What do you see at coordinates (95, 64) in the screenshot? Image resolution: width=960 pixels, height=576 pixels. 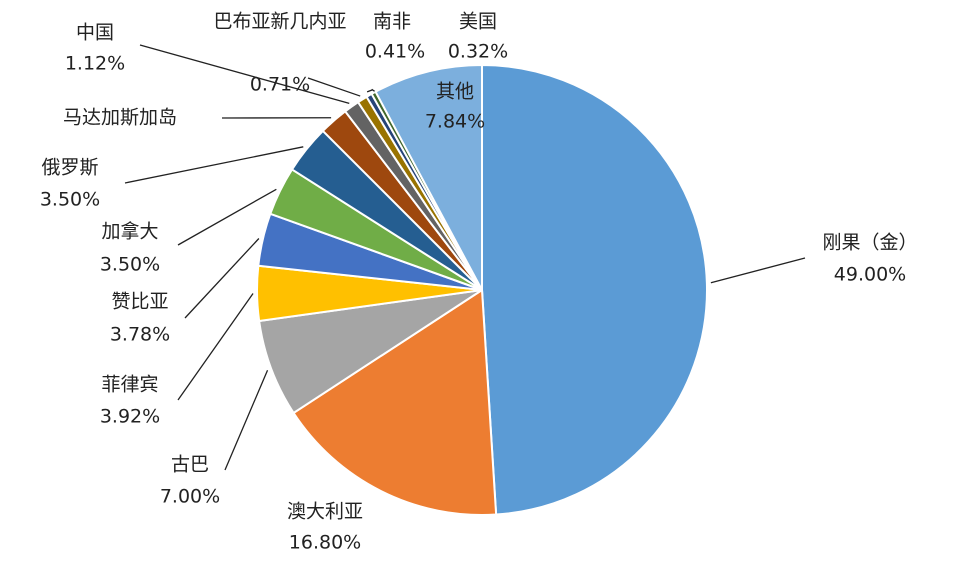 I see `value-label: 1.12%` at bounding box center [95, 64].